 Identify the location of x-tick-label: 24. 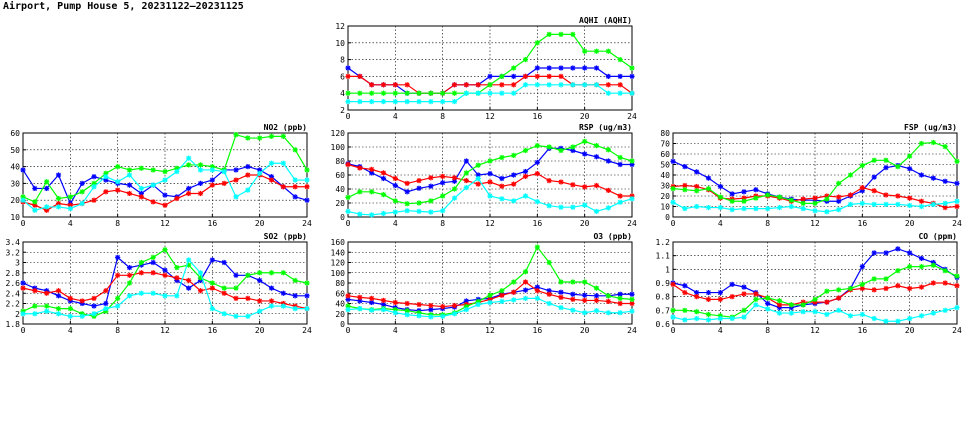
(957, 223).